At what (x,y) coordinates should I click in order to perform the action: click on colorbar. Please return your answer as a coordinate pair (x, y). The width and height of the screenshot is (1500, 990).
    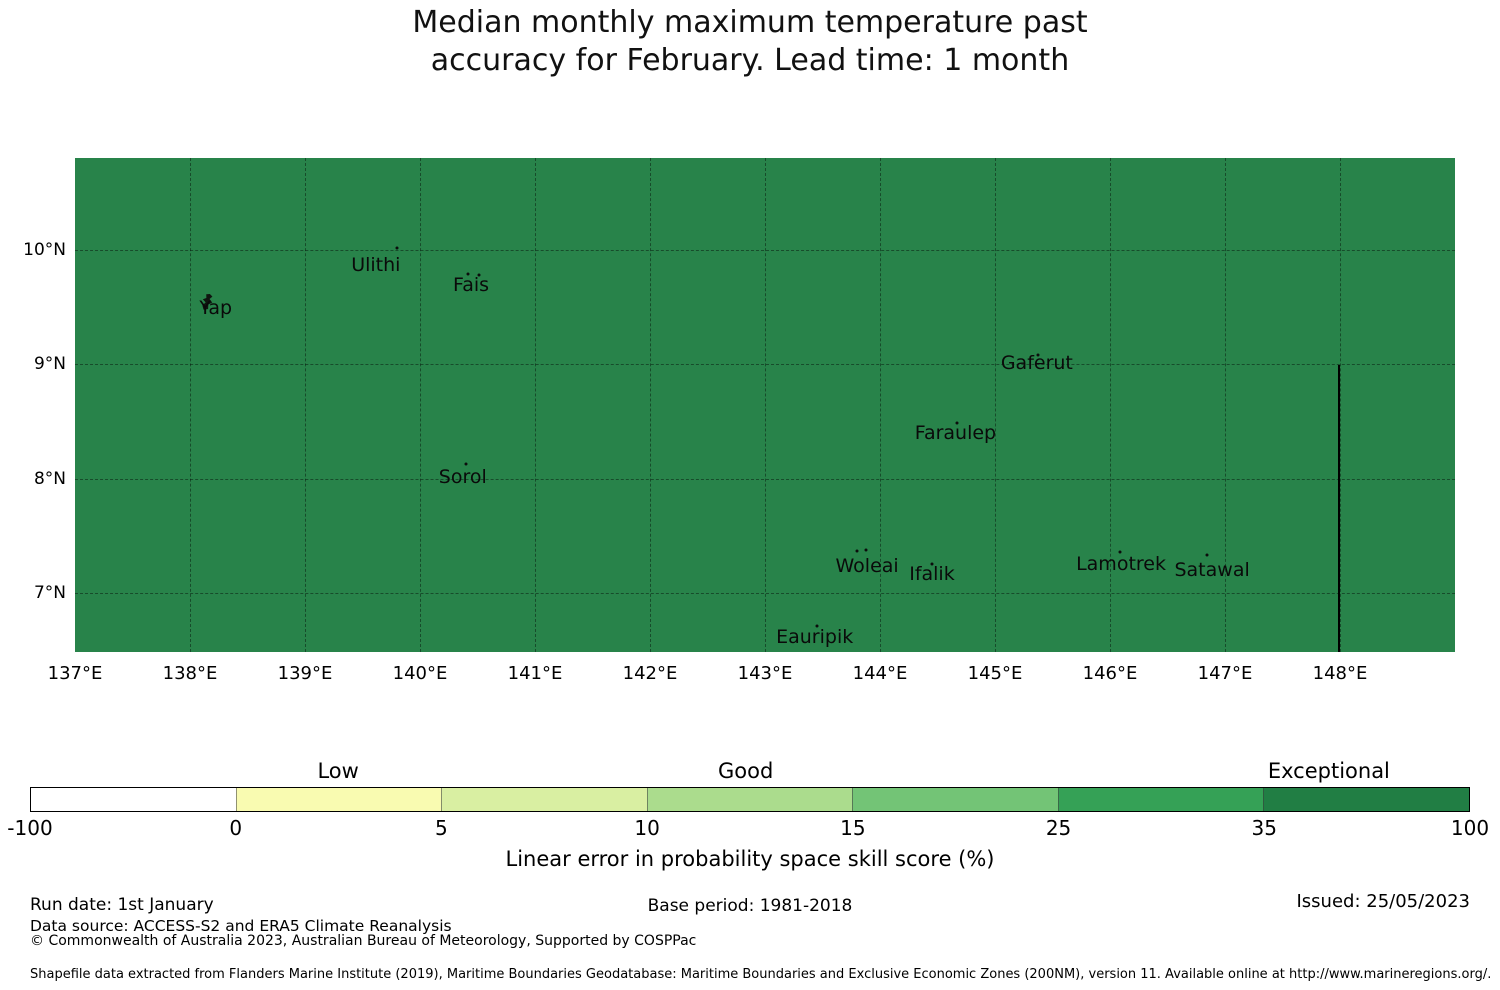
    Looking at the image, I should click on (750, 799).